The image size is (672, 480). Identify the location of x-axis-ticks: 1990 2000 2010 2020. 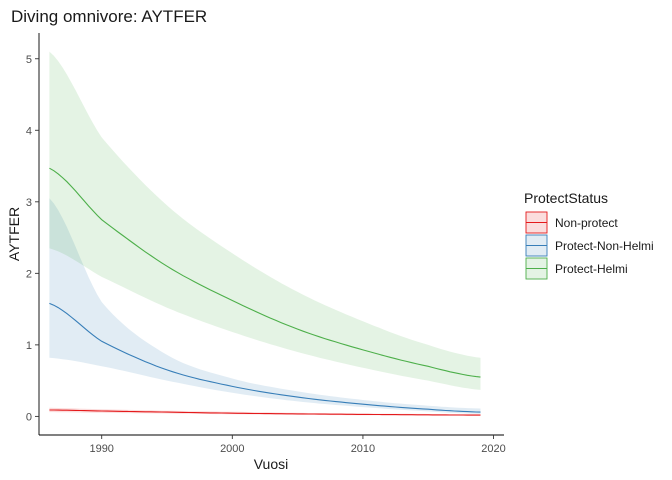
(297, 445).